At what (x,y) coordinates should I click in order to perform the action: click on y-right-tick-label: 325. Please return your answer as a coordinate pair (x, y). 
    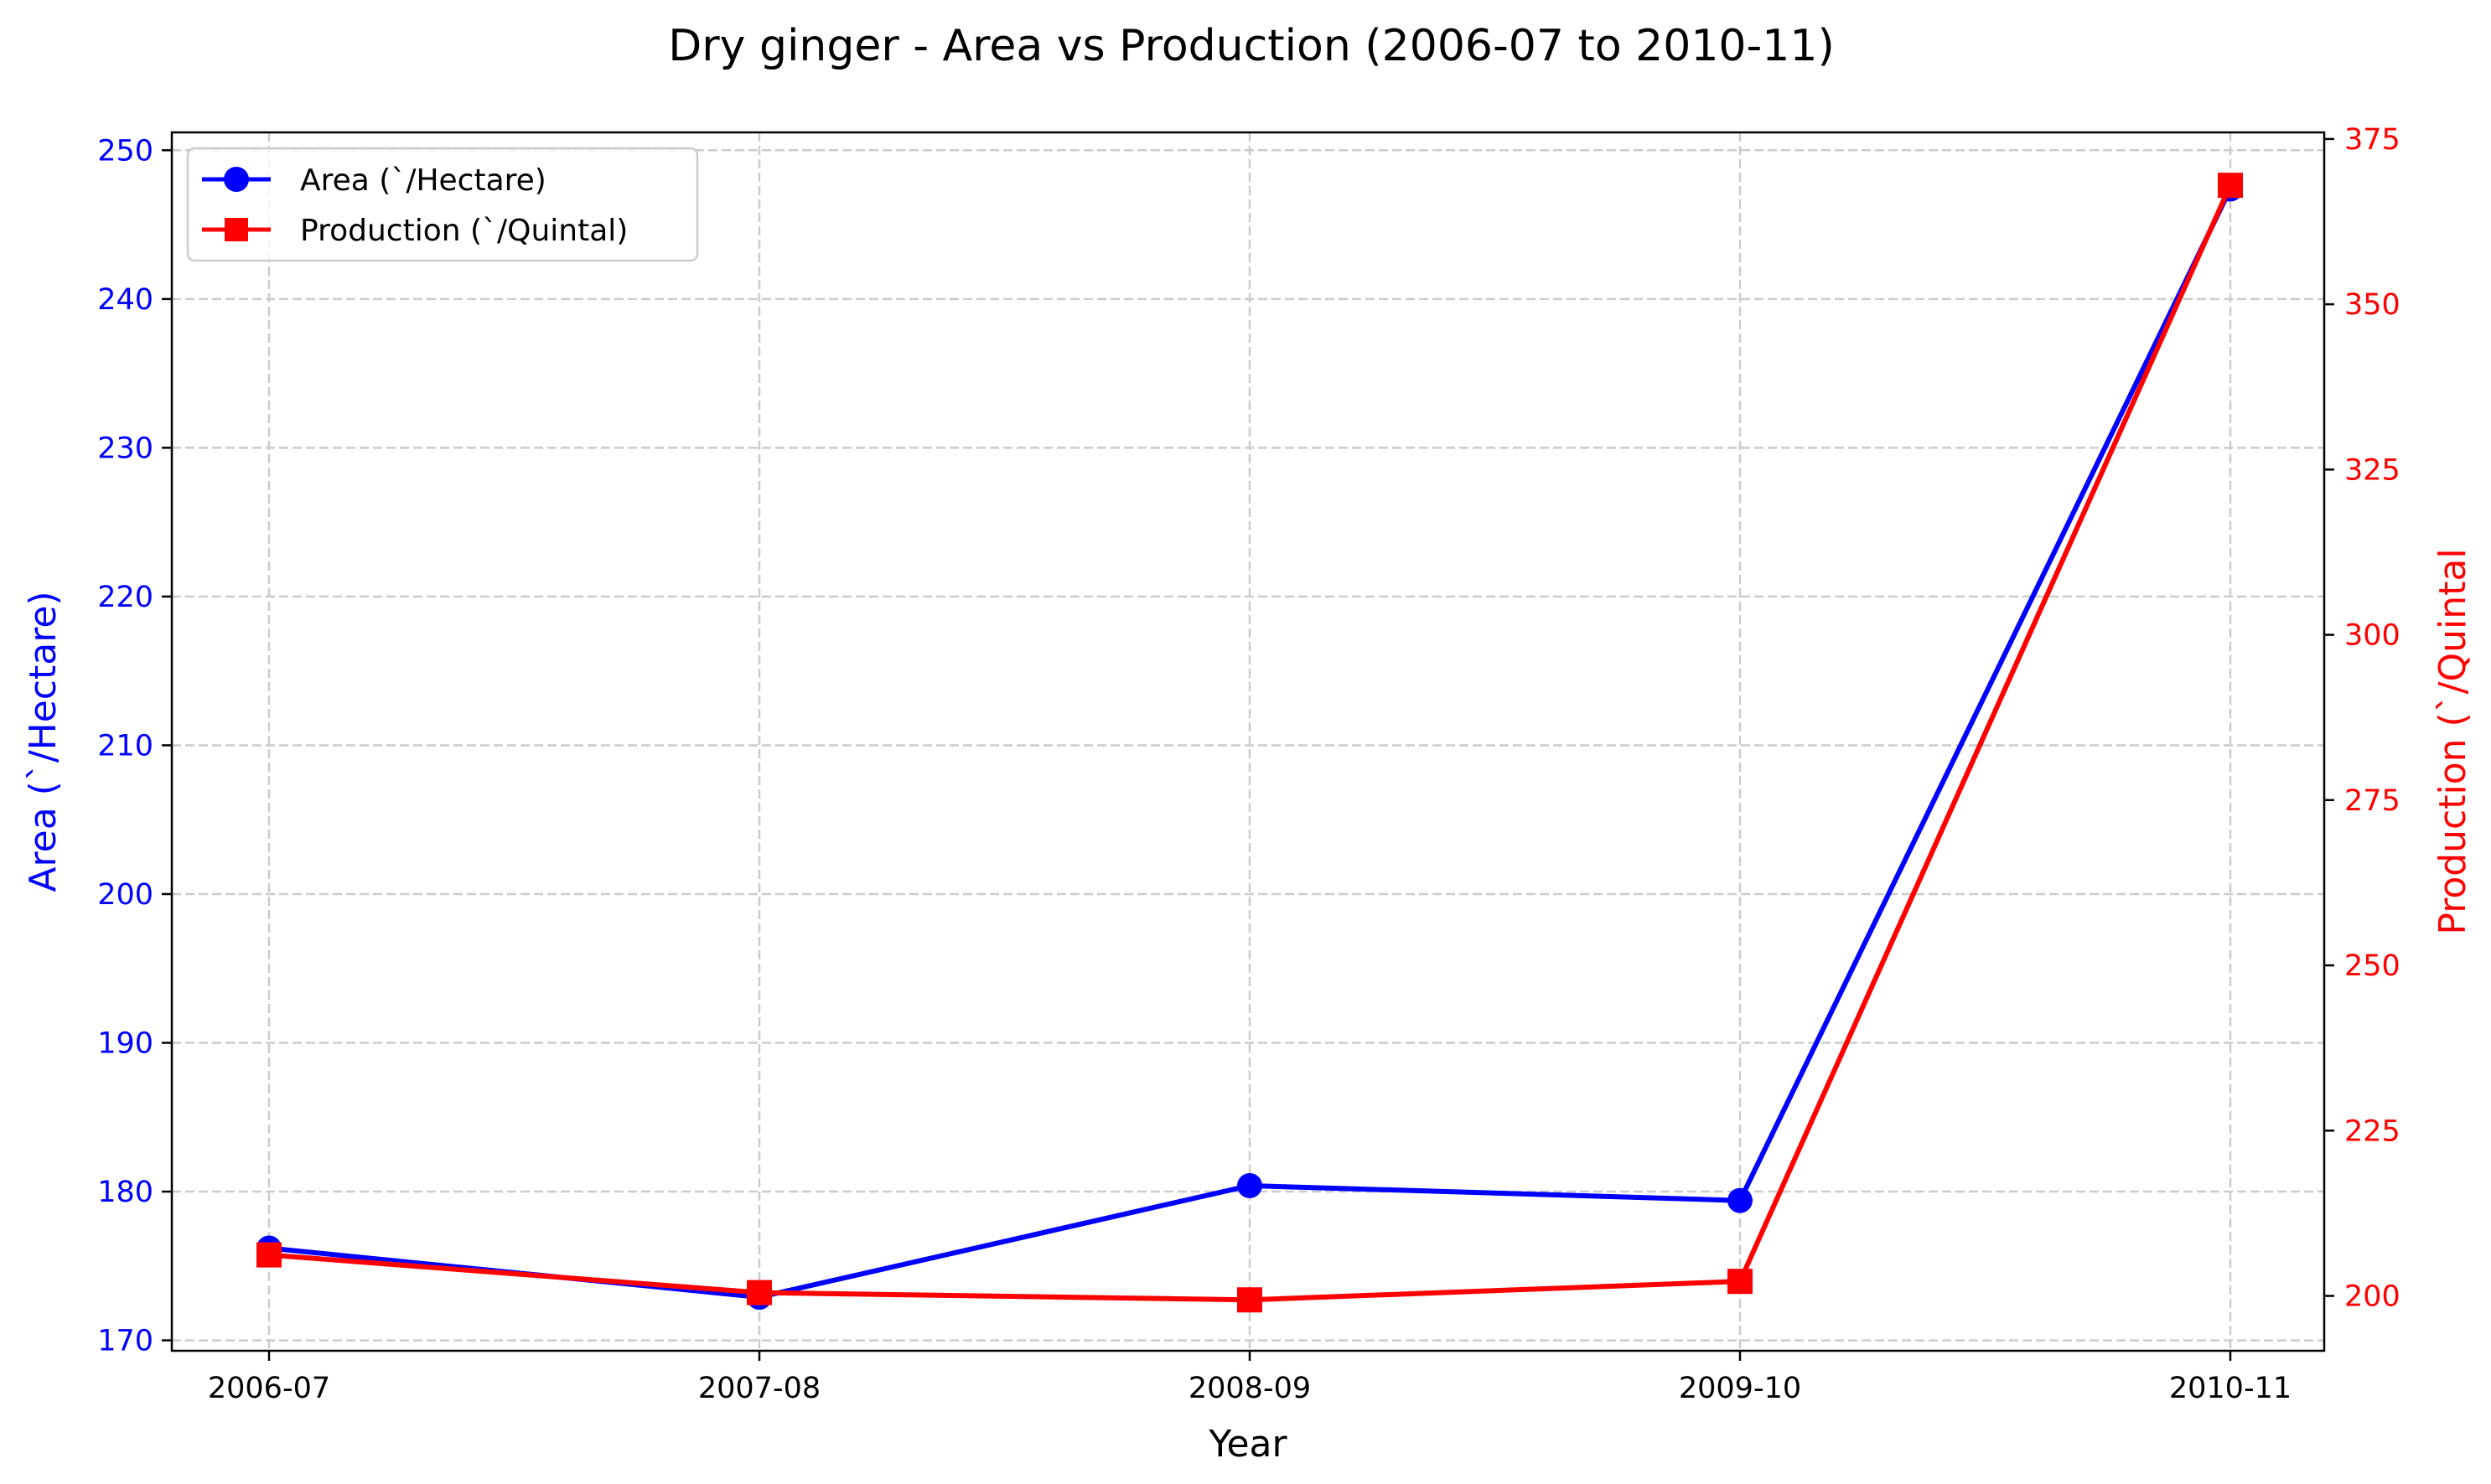
    Looking at the image, I should click on (2372, 470).